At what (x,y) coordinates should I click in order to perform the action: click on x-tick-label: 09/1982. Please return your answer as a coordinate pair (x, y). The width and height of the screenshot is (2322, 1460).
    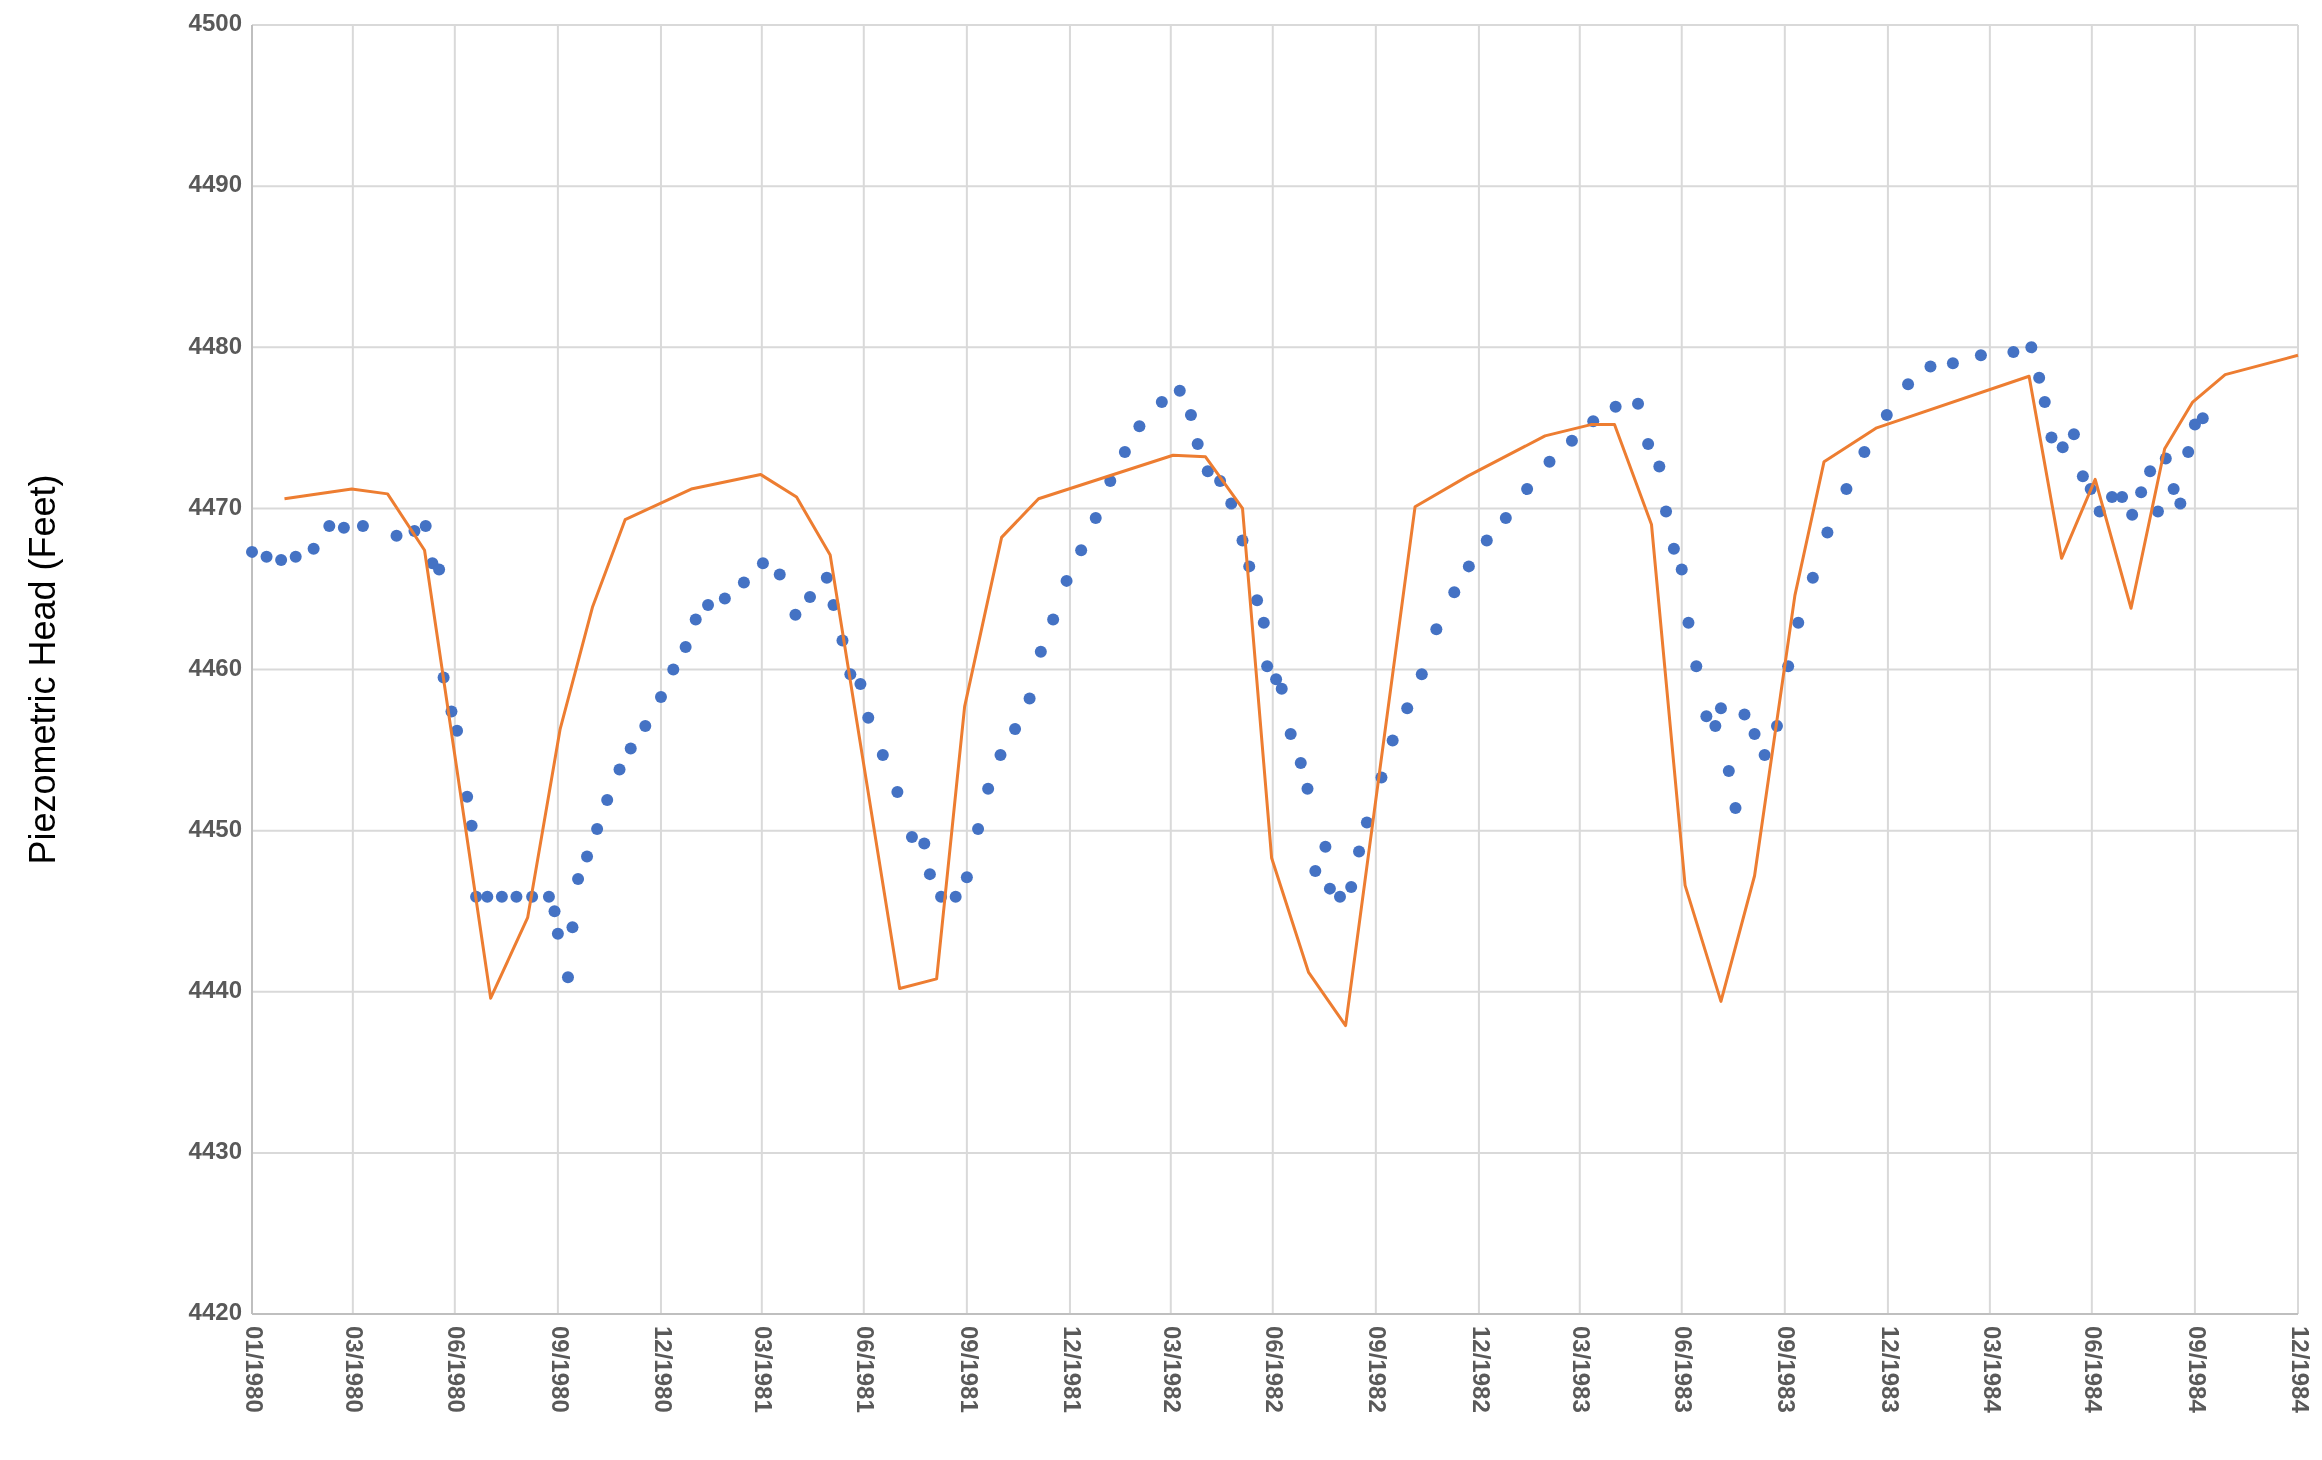
    Looking at the image, I should click on (1378, 1369).